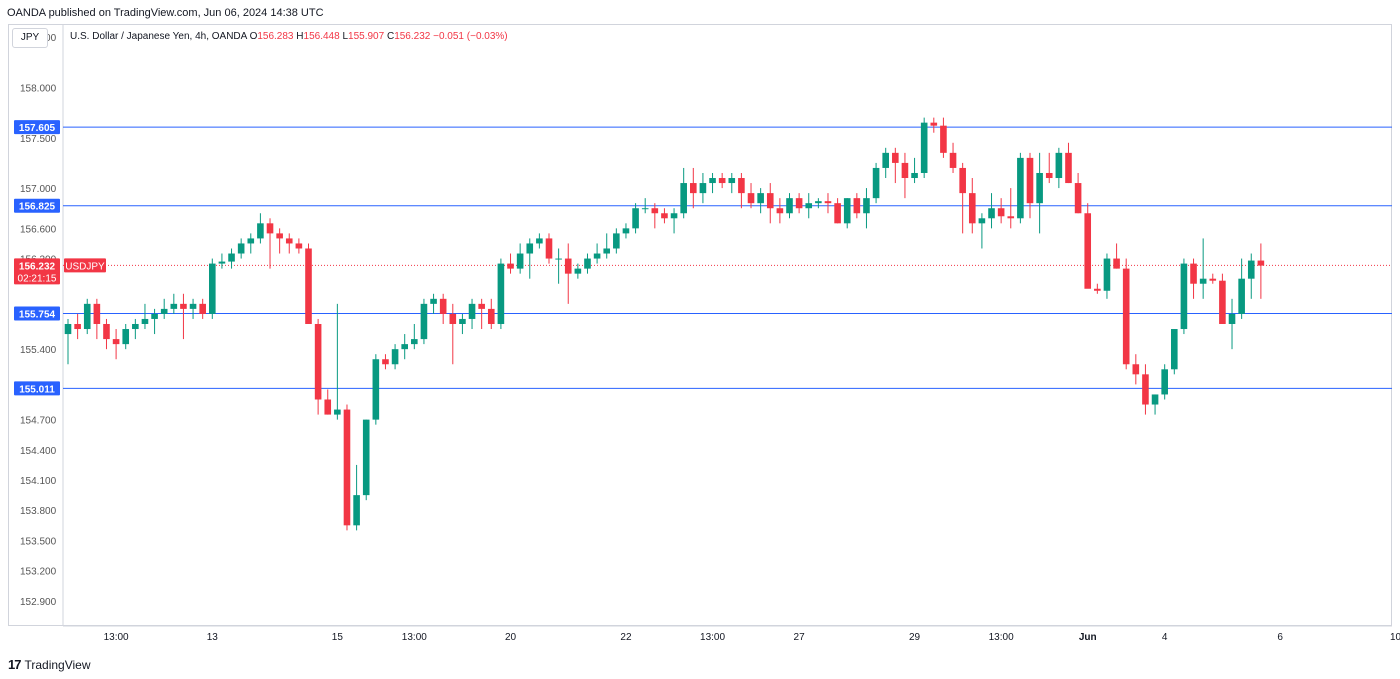 The width and height of the screenshot is (1400, 679). What do you see at coordinates (38, 88) in the screenshot?
I see `y-tick-label: 158.000` at bounding box center [38, 88].